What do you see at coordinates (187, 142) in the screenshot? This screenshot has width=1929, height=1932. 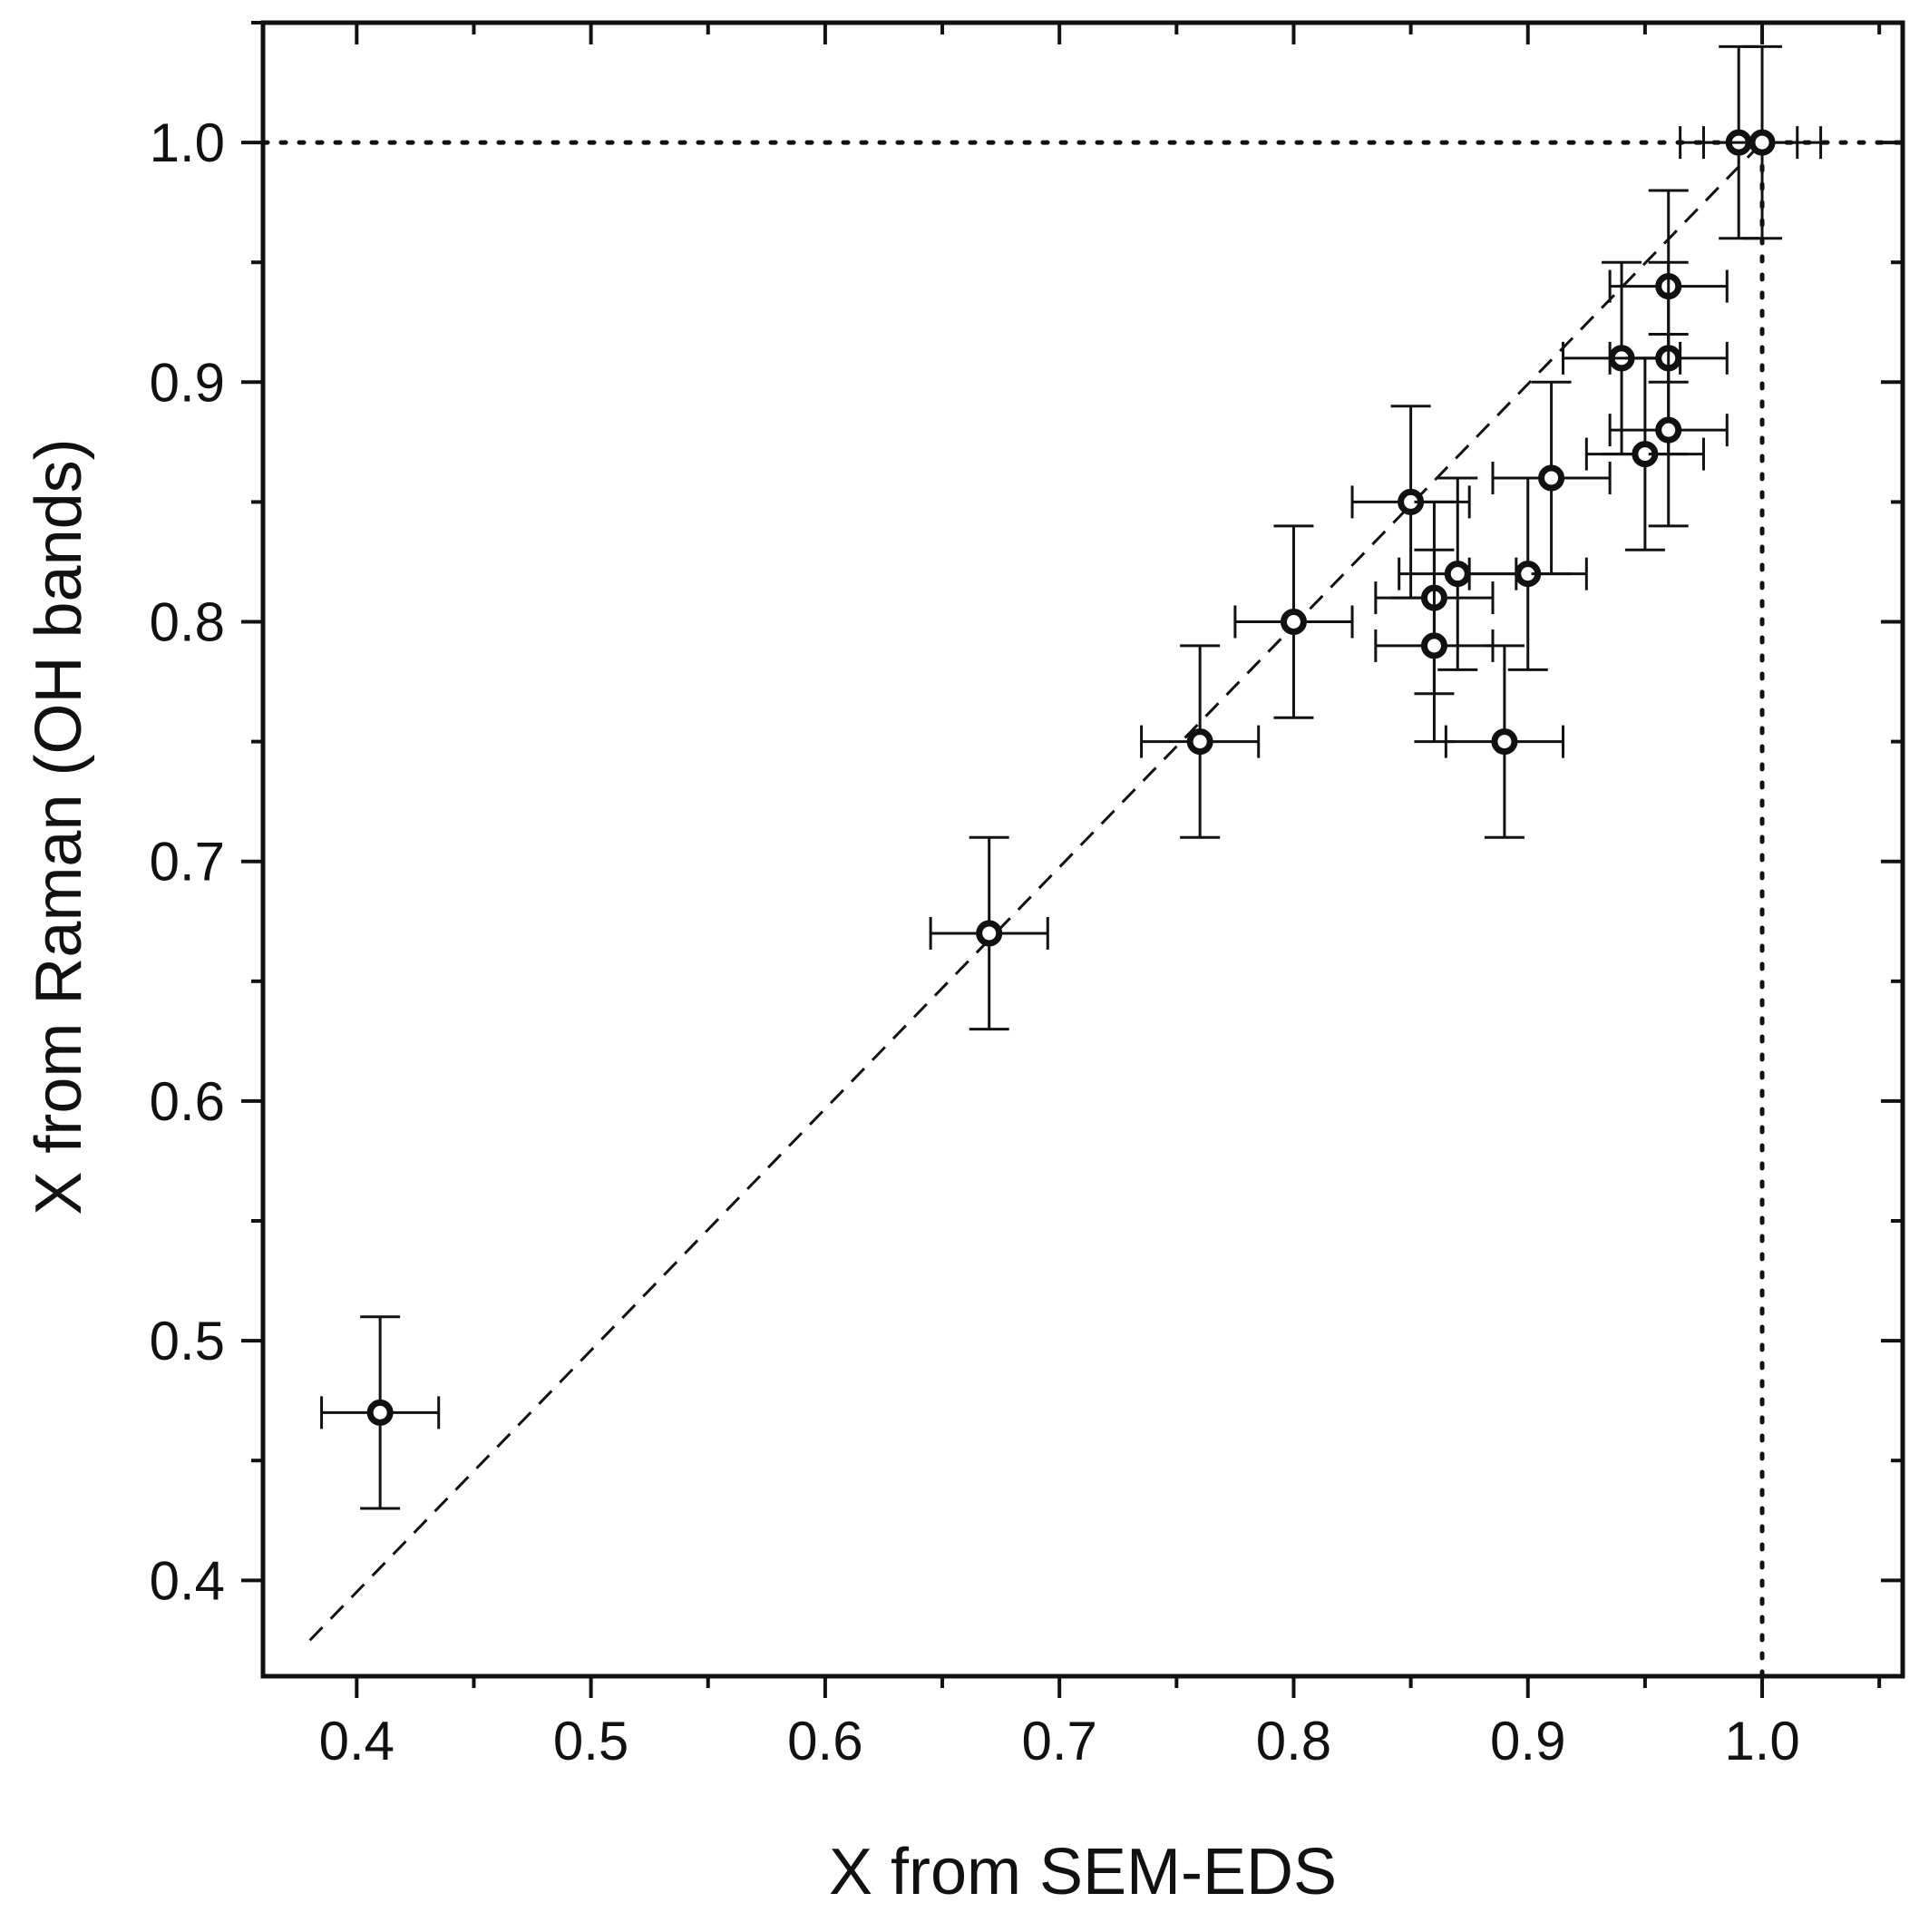 I see `y-tick-label: 1.0` at bounding box center [187, 142].